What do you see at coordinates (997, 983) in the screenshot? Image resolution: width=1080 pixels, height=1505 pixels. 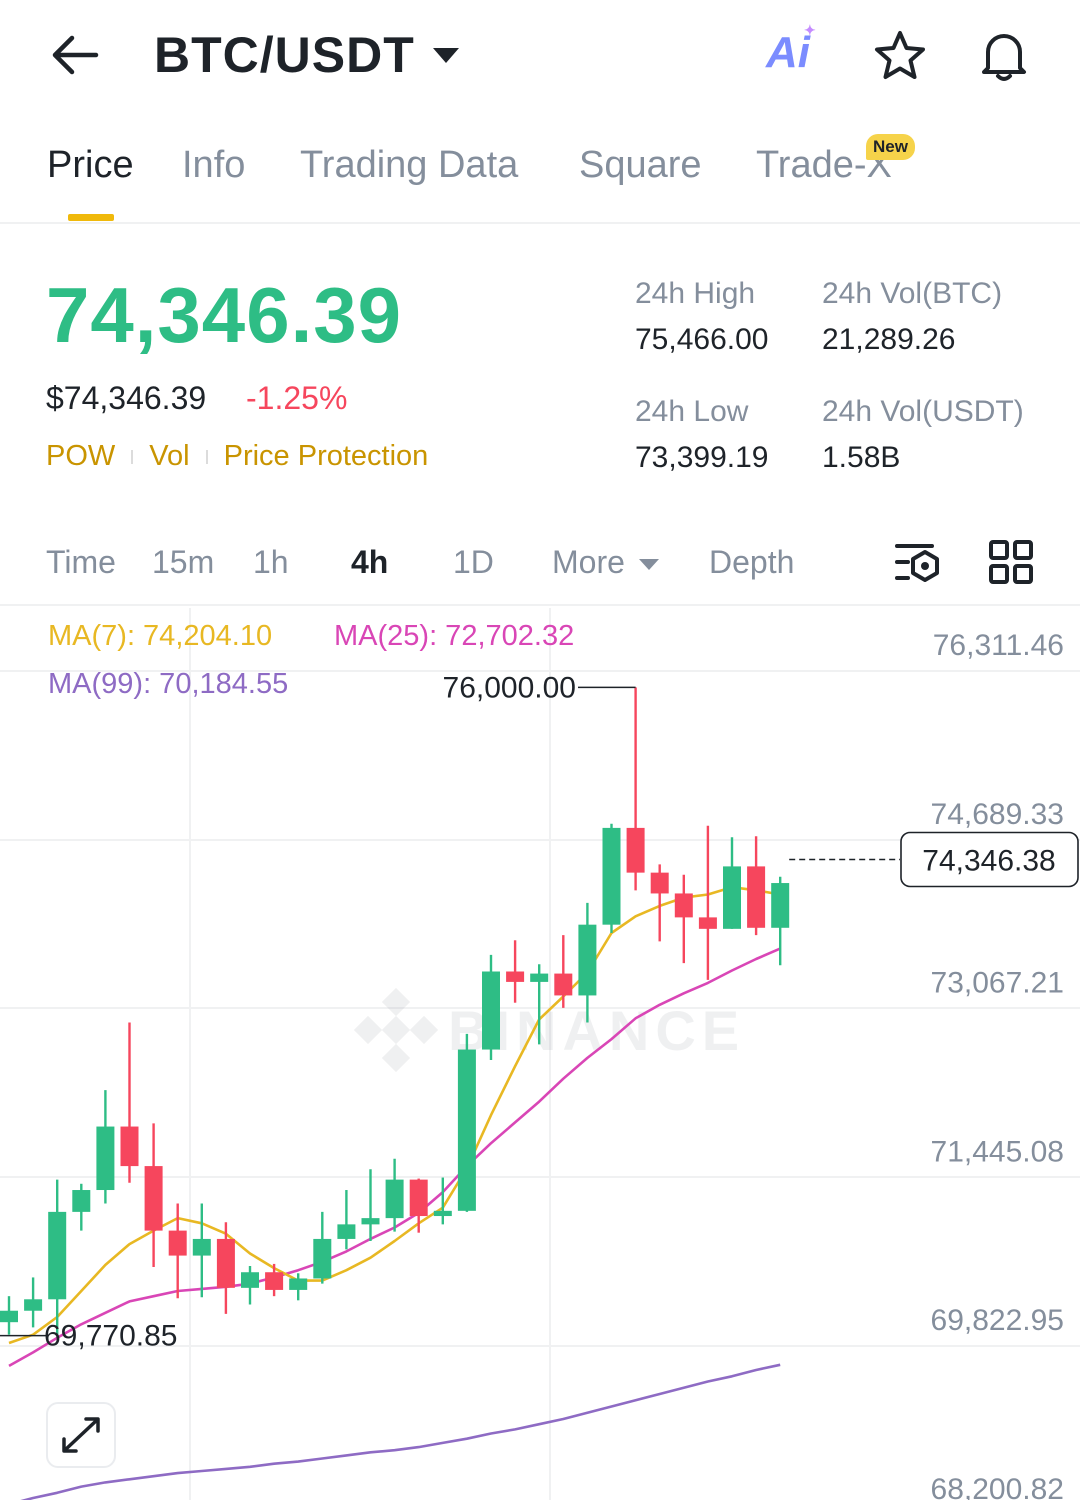 I see `y-tick-label: 73,067.21` at bounding box center [997, 983].